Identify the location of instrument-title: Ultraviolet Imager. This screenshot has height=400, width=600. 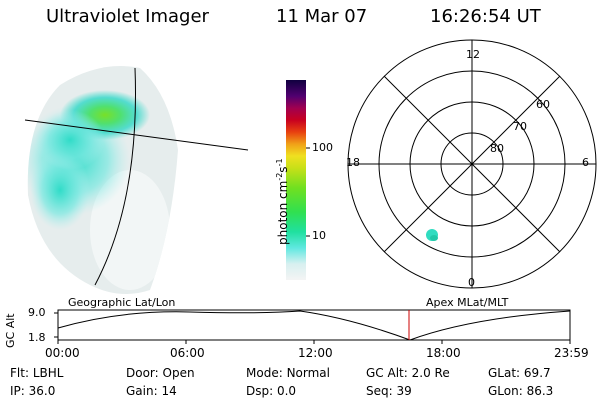
(127, 16).